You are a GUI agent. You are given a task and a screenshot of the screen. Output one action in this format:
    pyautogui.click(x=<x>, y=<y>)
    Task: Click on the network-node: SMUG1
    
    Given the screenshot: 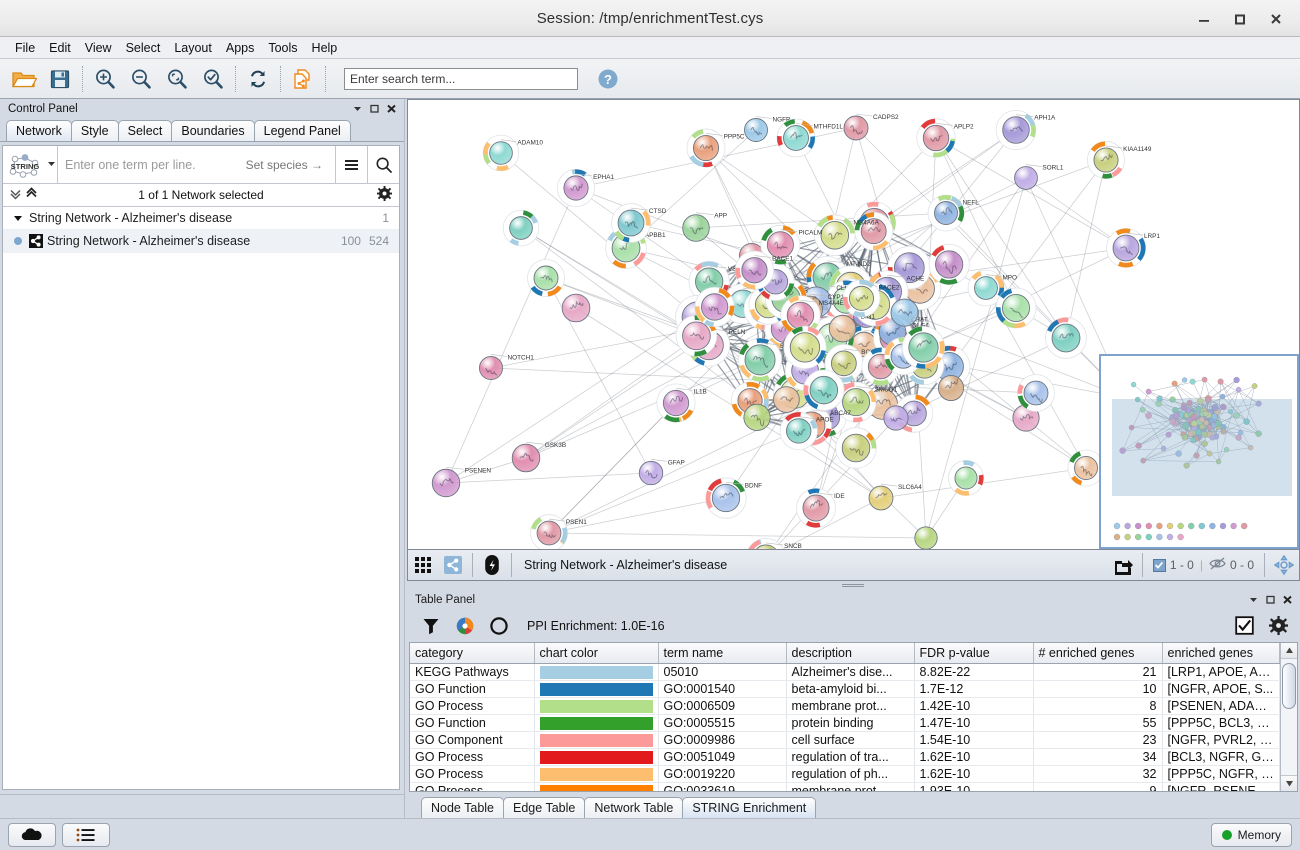 What is the action you would take?
    pyautogui.click(x=866, y=402)
    